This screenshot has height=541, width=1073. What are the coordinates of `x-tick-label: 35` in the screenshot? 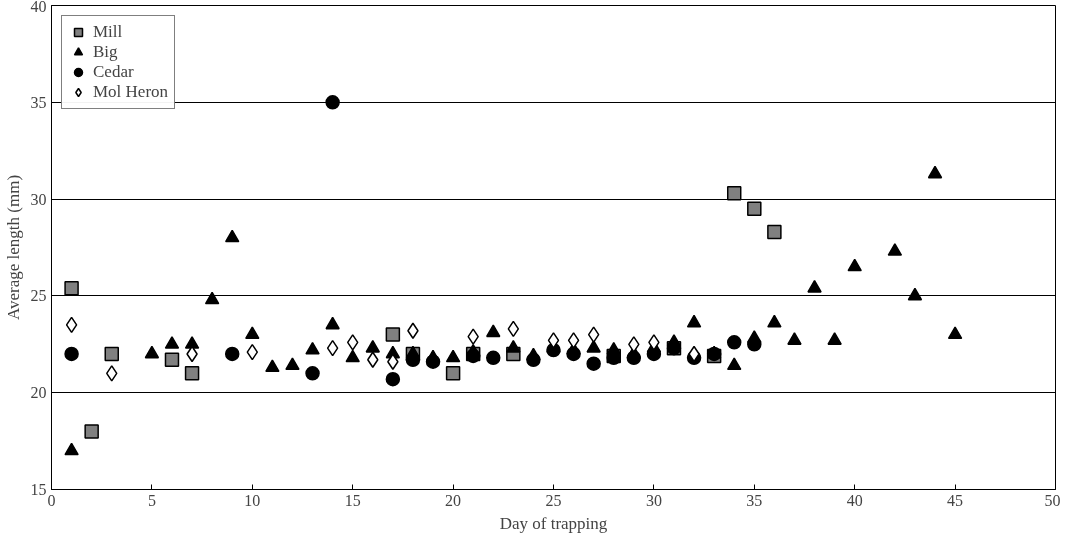 It's located at (754, 500).